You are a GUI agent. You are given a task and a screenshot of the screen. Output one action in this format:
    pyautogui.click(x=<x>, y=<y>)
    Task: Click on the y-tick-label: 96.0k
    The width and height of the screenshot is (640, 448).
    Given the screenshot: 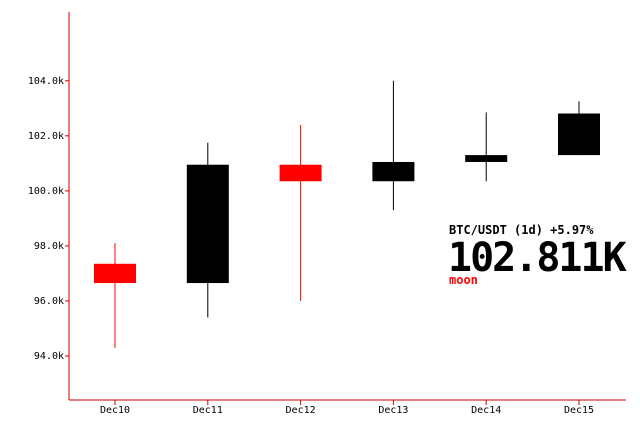 What is the action you would take?
    pyautogui.click(x=49, y=301)
    